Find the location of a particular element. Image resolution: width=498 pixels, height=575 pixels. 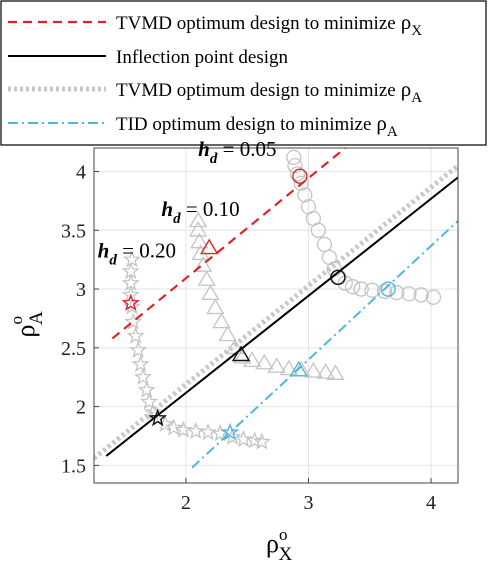

y-tick-label: 2 is located at coordinates (81, 408).